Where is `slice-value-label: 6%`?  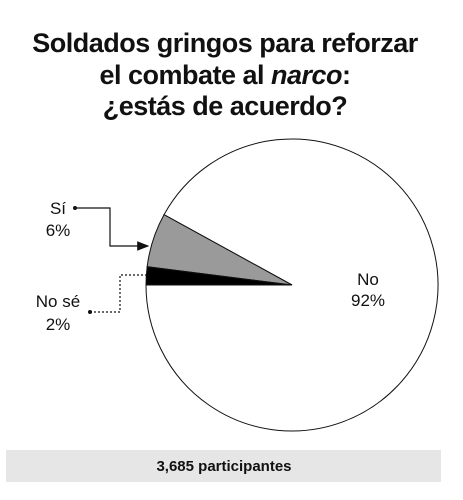
slice-value-label: 6% is located at coordinates (58, 230).